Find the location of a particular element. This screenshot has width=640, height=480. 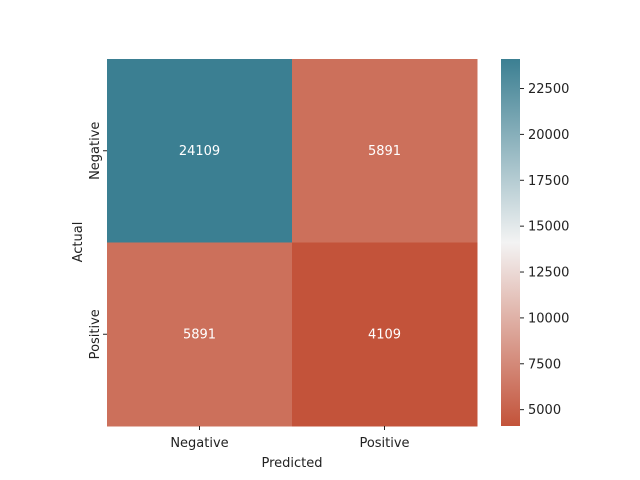

x-tick-label: Positive is located at coordinates (384, 443).